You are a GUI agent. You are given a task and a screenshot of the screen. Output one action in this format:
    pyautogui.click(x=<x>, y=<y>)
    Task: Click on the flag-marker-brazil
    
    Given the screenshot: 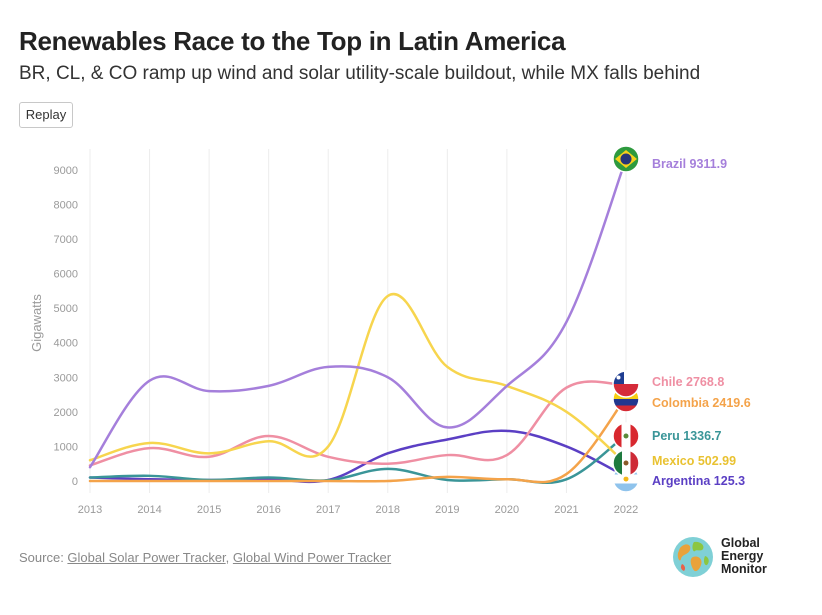 What is the action you would take?
    pyautogui.click(x=626, y=159)
    